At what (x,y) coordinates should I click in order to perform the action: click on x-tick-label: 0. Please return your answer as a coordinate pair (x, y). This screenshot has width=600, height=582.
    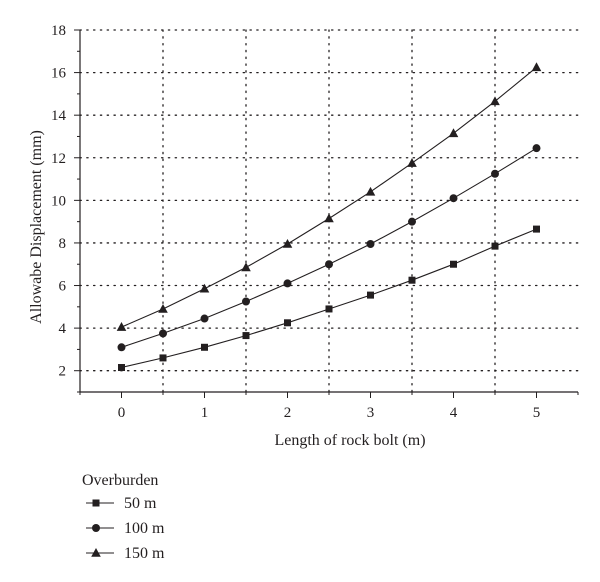
    Looking at the image, I should click on (122, 413).